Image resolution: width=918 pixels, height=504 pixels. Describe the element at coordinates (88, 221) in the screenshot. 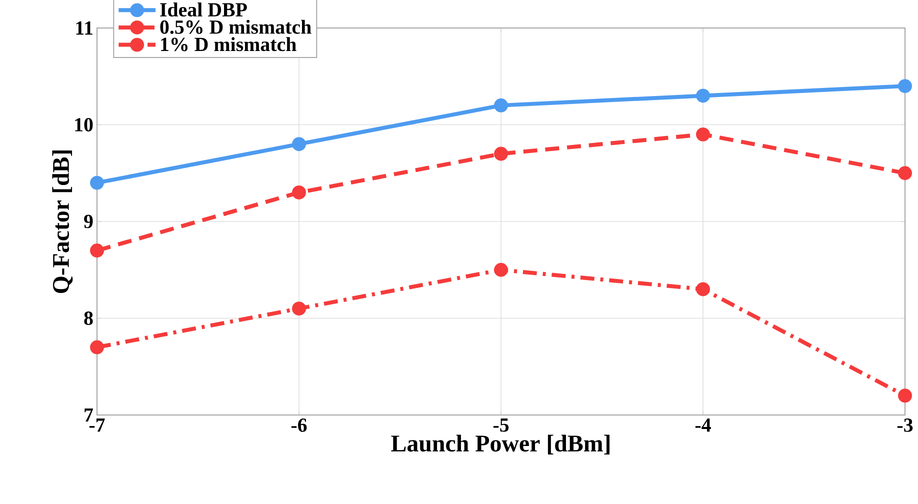

I see `y-tick-label: 9` at that location.